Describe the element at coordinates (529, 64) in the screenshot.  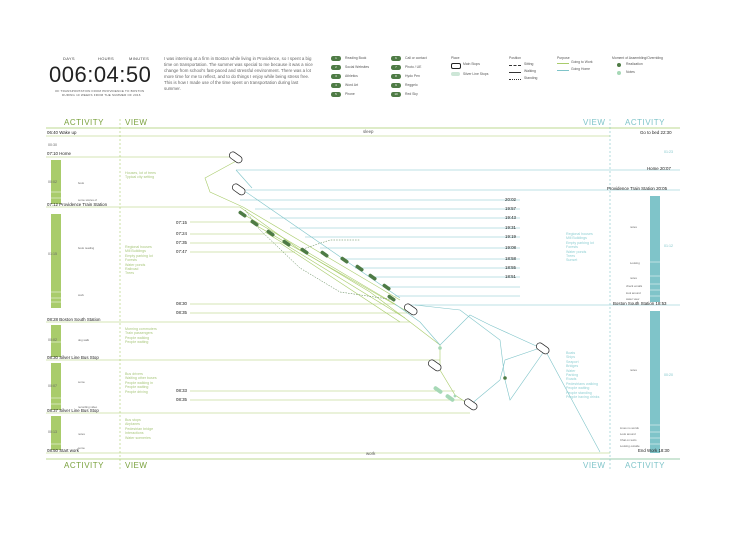
I see `legend-sitting: Sitting` at that location.